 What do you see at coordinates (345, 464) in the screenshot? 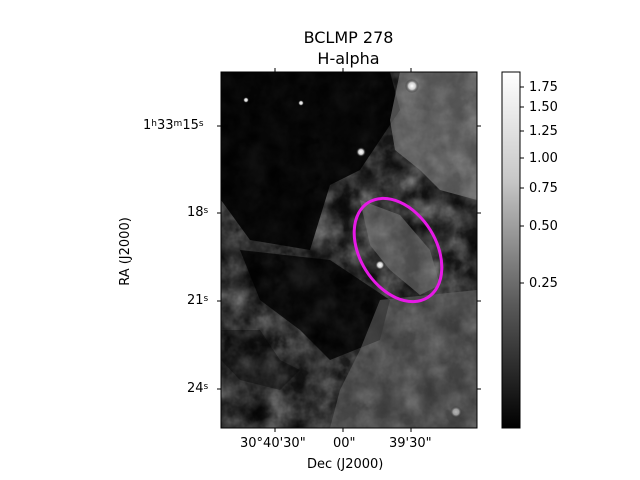
I see `x-axis-label: Dec (J2000)` at bounding box center [345, 464].